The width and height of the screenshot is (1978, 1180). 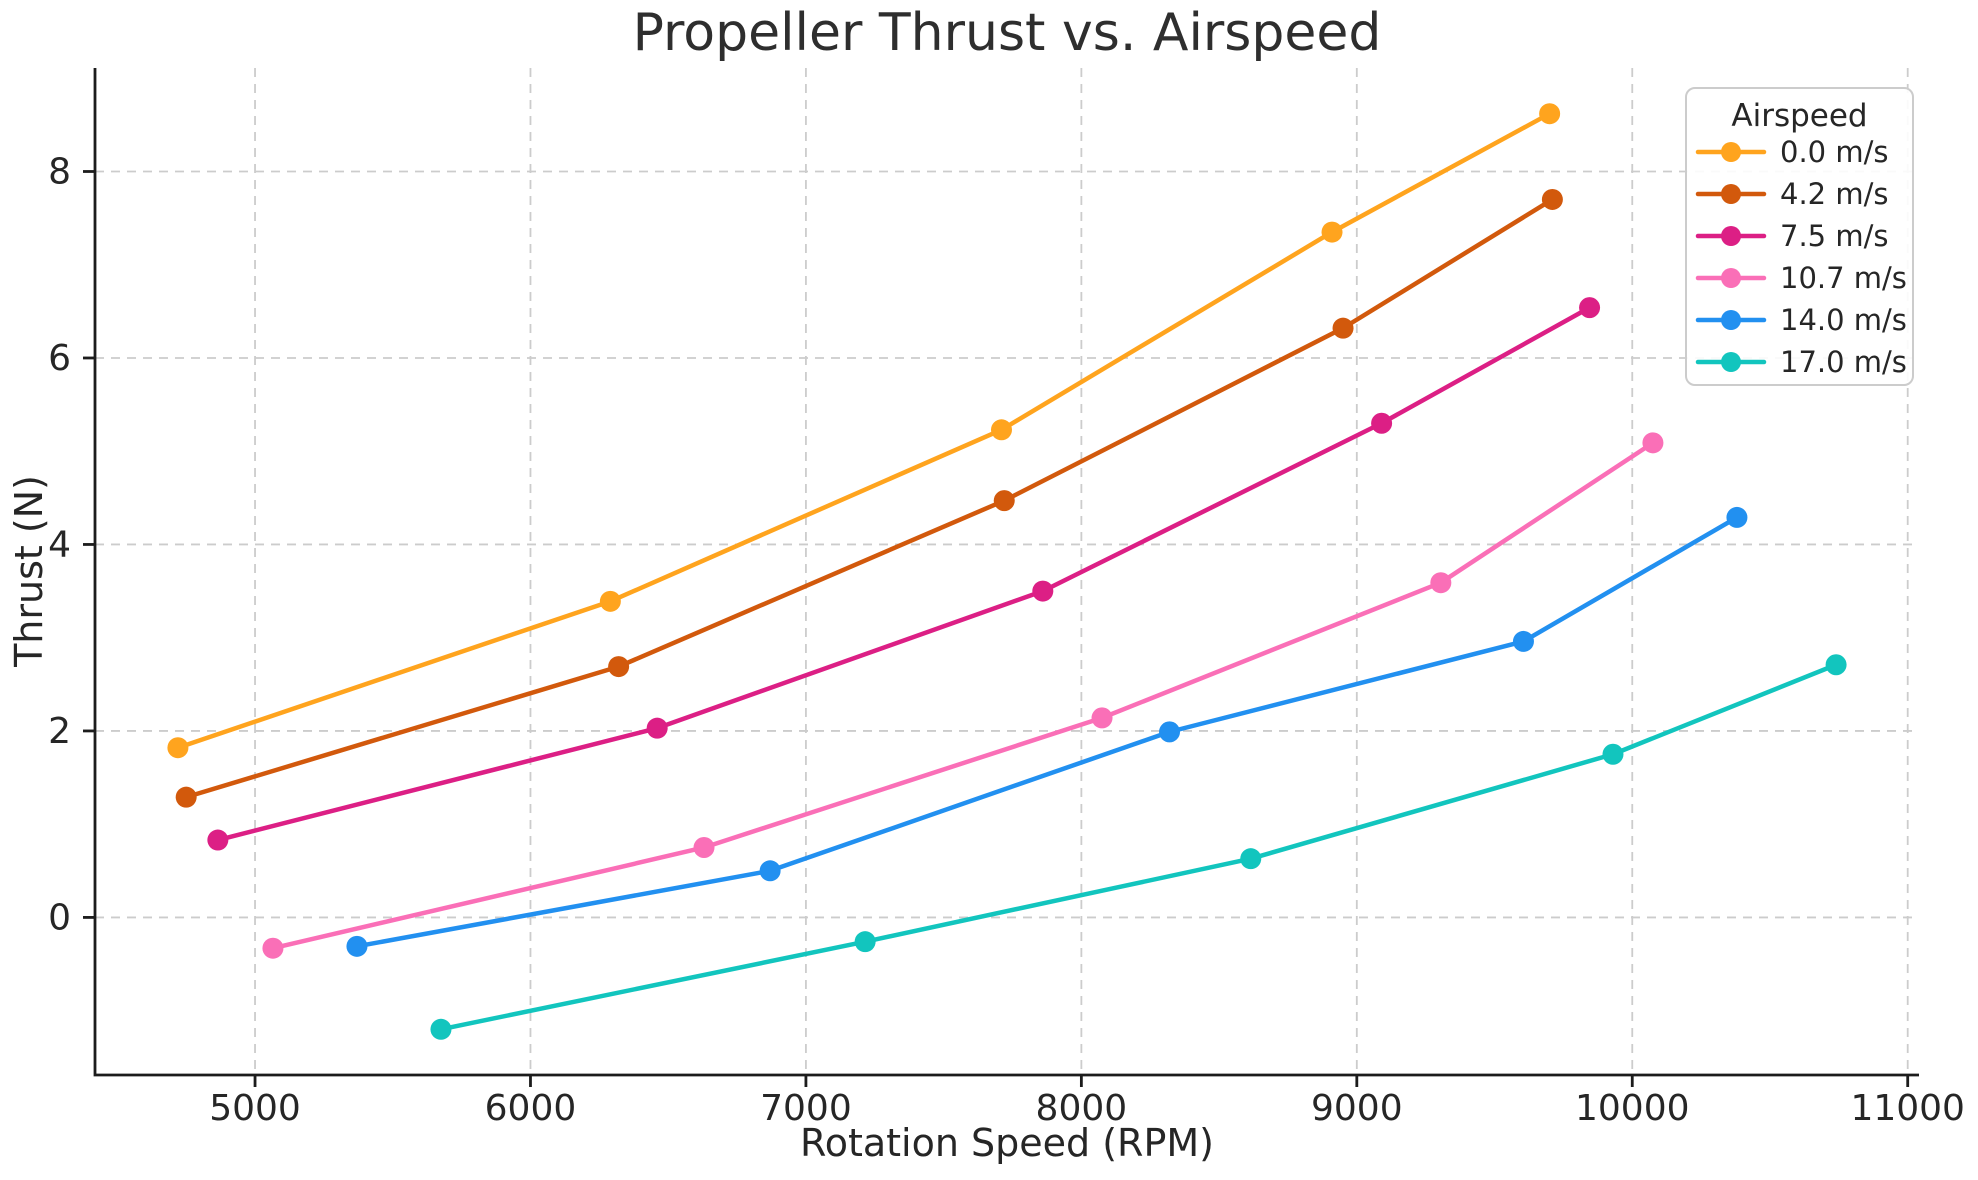 What do you see at coordinates (1632, 1108) in the screenshot?
I see `x-tick-label-10000: 10000` at bounding box center [1632, 1108].